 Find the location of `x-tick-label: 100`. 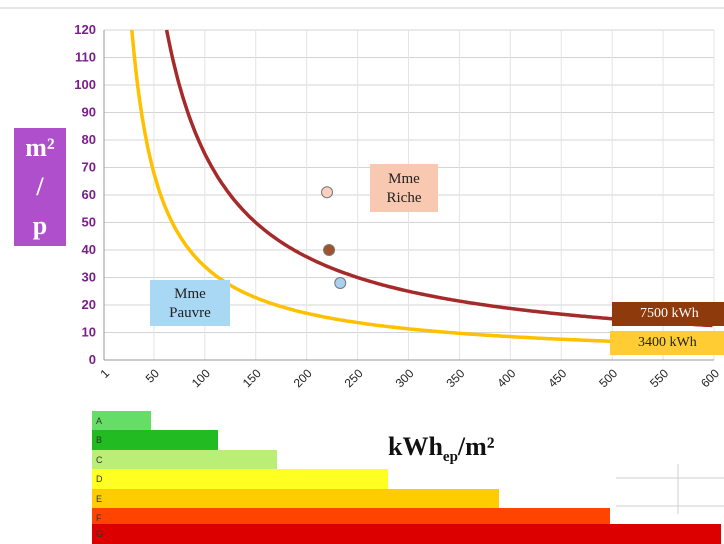

x-tick-label: 100 is located at coordinates (201, 378).